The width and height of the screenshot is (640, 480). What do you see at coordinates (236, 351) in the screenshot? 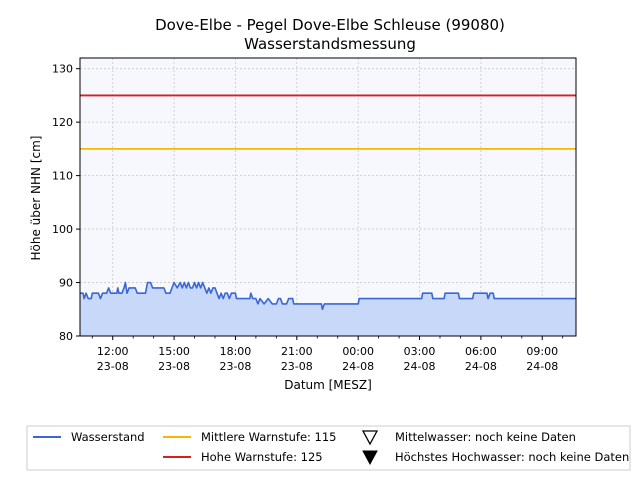
I see `x-tick-time: 18:00` at bounding box center [236, 351].